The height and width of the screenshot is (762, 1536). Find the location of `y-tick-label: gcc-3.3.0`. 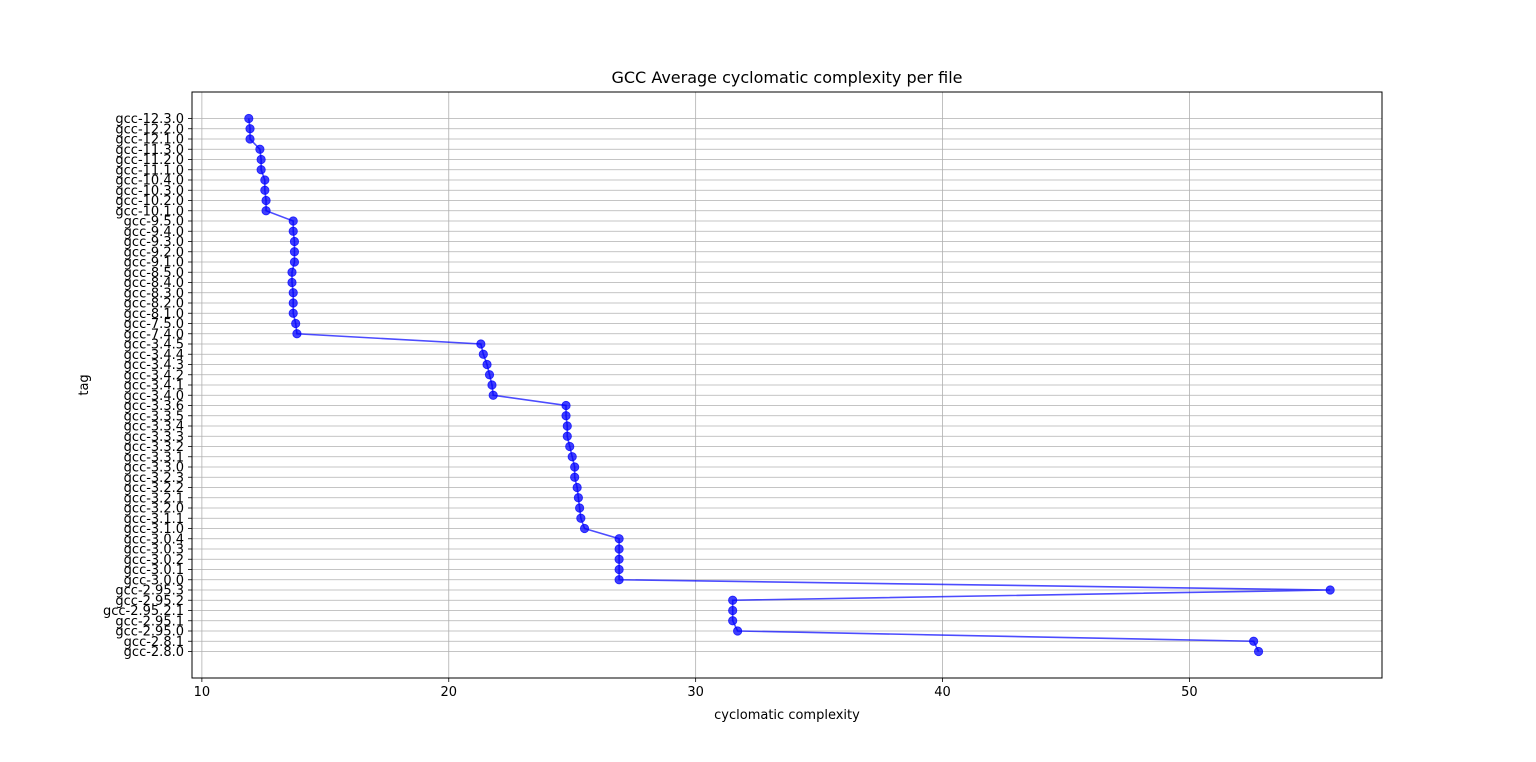

y-tick-label: gcc-3.3.0 is located at coordinates (154, 468).